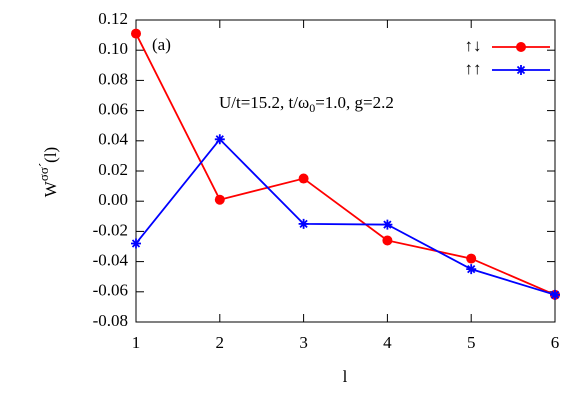 This screenshot has height=411, width=586. What do you see at coordinates (113, 199) in the screenshot?
I see `y-tick-label: 0.00` at bounding box center [113, 199].